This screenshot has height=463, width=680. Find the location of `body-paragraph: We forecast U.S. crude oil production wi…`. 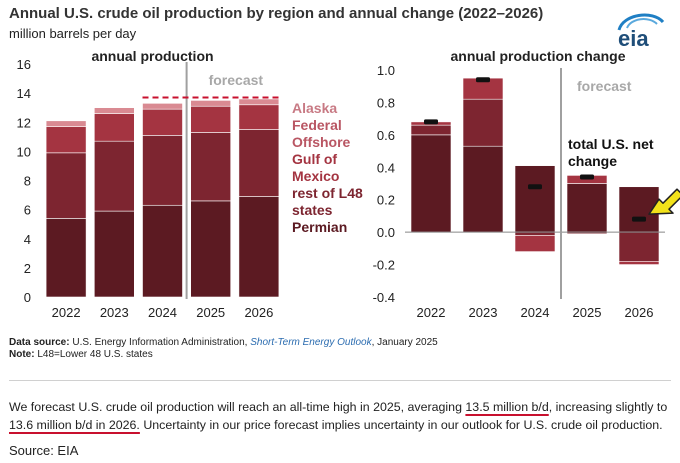

body-paragraph: We forecast U.S. crude oil production wi… is located at coordinates (341, 416).